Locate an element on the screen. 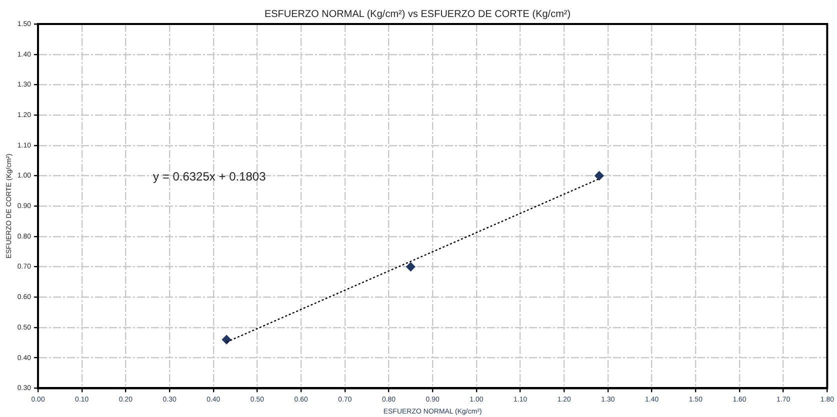 The width and height of the screenshot is (837, 417). annotation: y = 0.6325x + 0.1803 is located at coordinates (209, 176).